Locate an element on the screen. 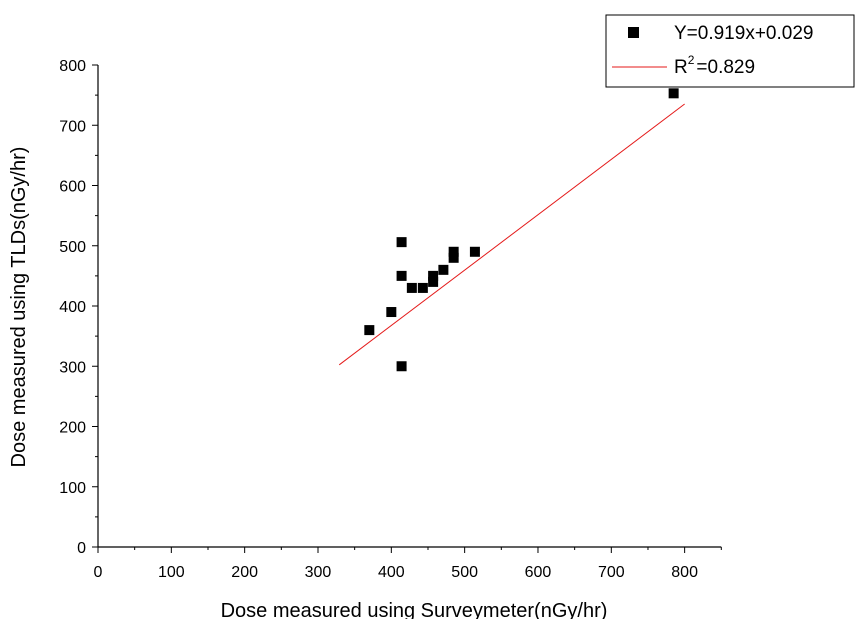 The height and width of the screenshot is (619, 858). legend: Y=0.919x+0.029 R2 =0.829 is located at coordinates (730, 51).